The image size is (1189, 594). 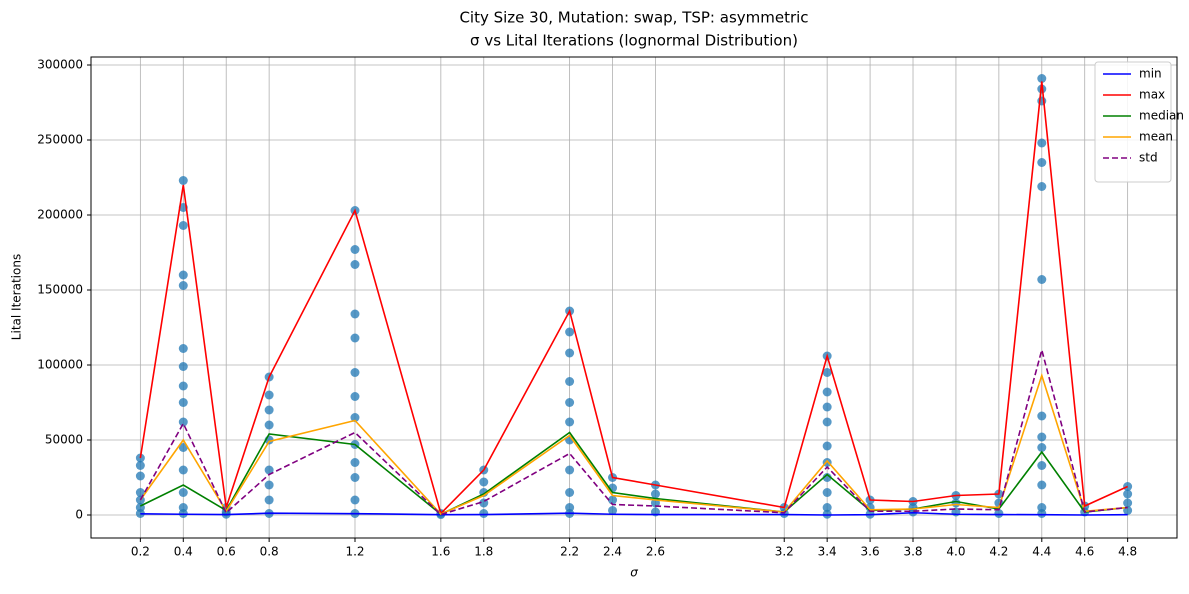 What do you see at coordinates (269, 552) in the screenshot?
I see `x-tick-label: 0.8` at bounding box center [269, 552].